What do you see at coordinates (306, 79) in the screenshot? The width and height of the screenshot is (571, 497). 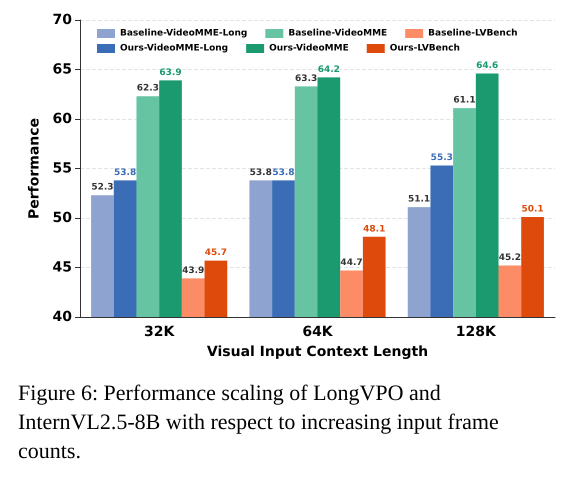 I see `data-label: 63.3` at bounding box center [306, 79].